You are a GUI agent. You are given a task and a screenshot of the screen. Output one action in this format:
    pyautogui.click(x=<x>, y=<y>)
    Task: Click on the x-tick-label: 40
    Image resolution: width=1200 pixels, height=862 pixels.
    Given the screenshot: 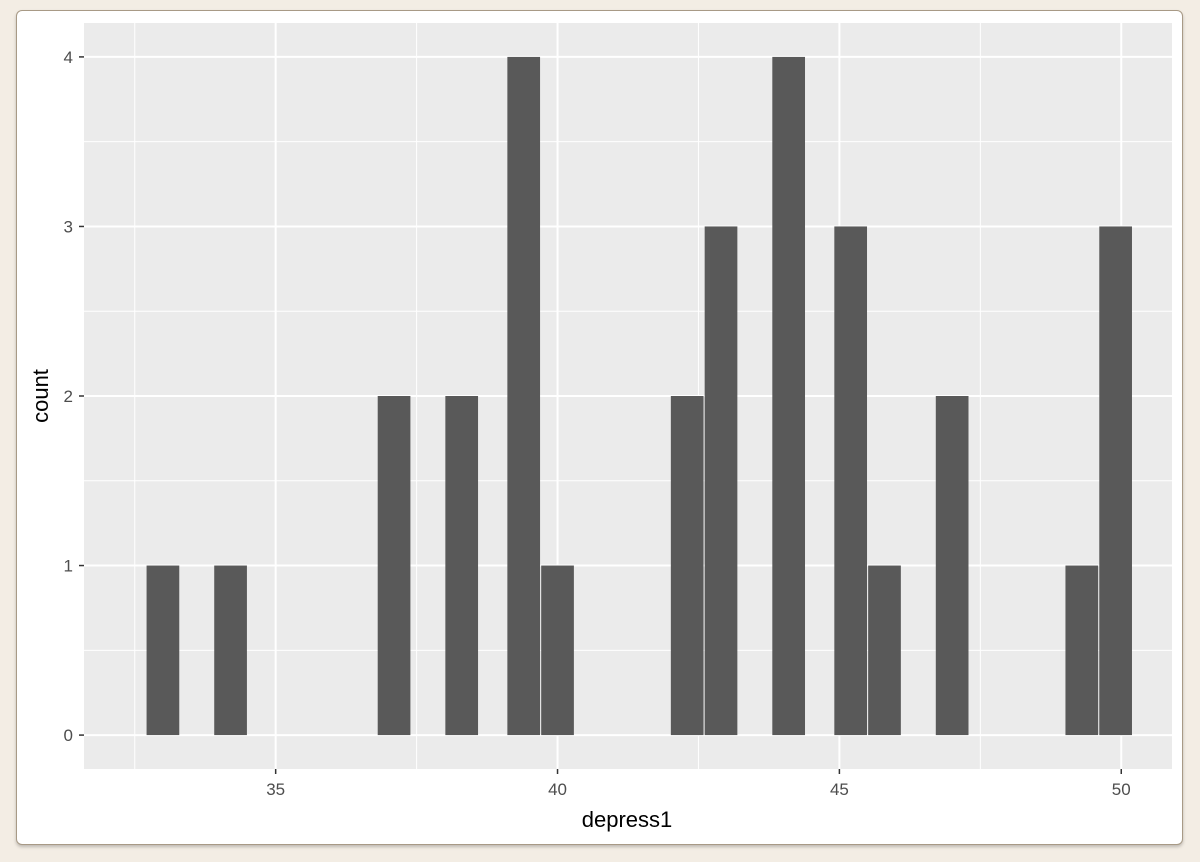 What is the action you would take?
    pyautogui.click(x=557, y=789)
    